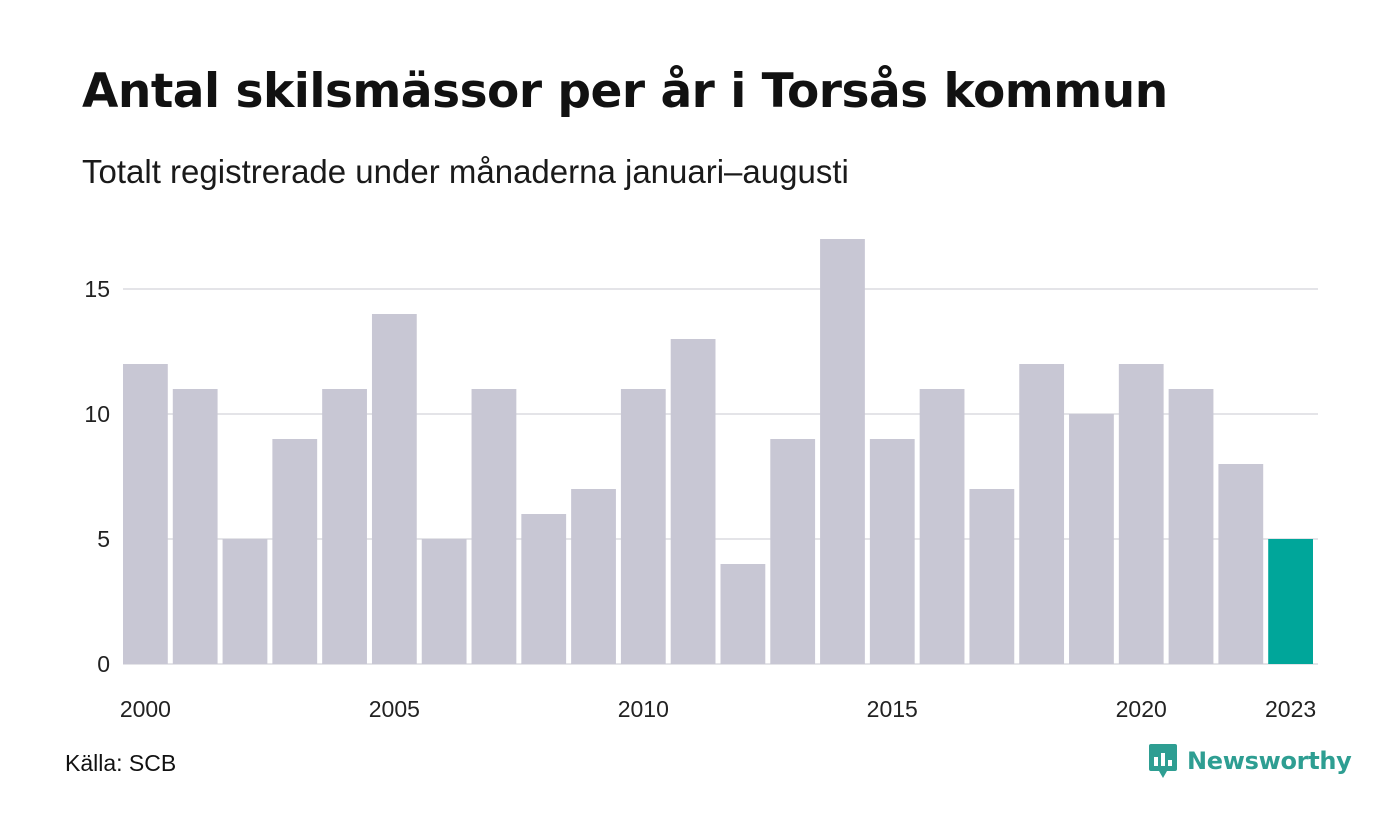  I want to click on bar-2010, so click(643, 526).